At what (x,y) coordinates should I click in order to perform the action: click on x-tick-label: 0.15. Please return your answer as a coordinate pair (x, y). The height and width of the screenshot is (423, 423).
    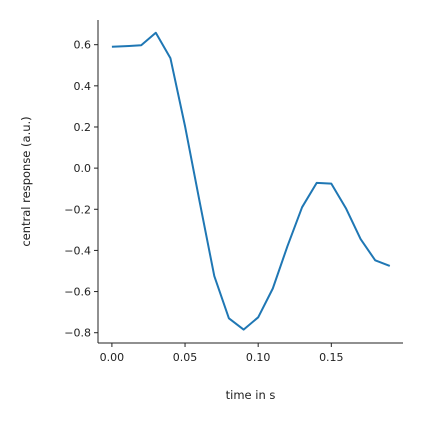
    Looking at the image, I should click on (331, 357).